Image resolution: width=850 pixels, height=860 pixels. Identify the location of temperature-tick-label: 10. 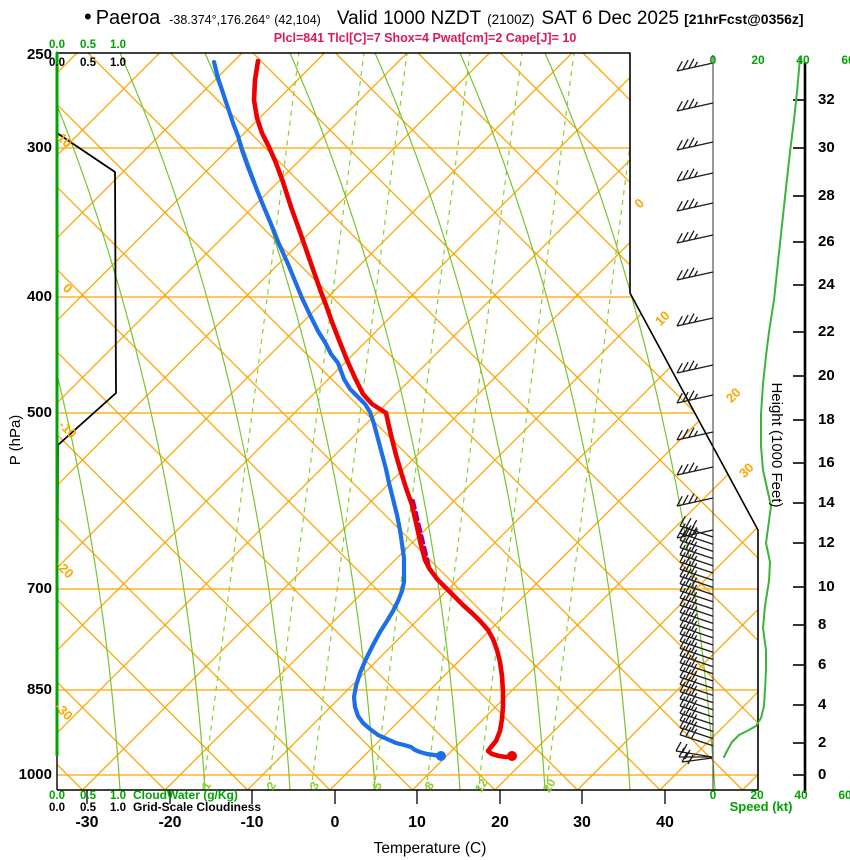
(417, 822).